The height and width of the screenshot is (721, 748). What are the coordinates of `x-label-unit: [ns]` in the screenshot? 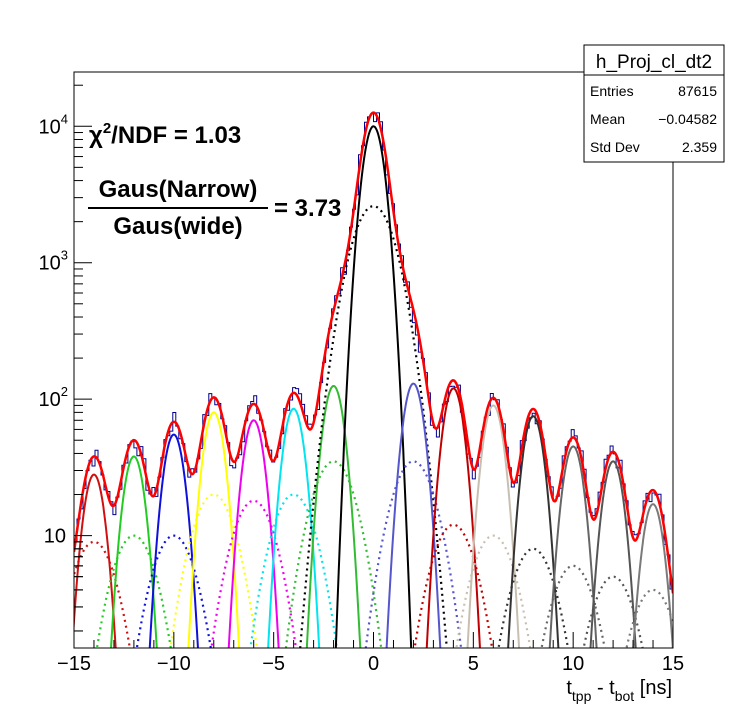 It's located at (653, 688).